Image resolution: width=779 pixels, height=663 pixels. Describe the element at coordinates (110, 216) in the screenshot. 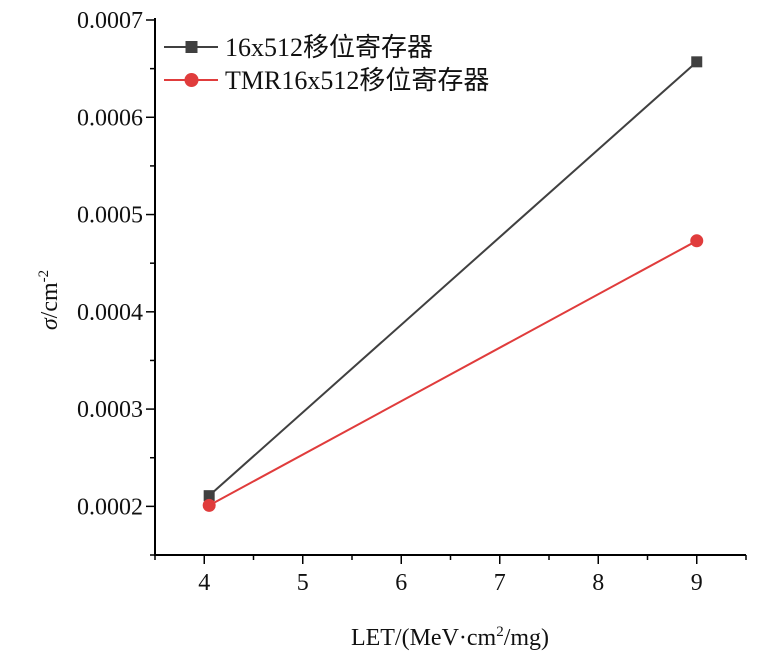

I see `y-tick-label: 0.0005` at that location.